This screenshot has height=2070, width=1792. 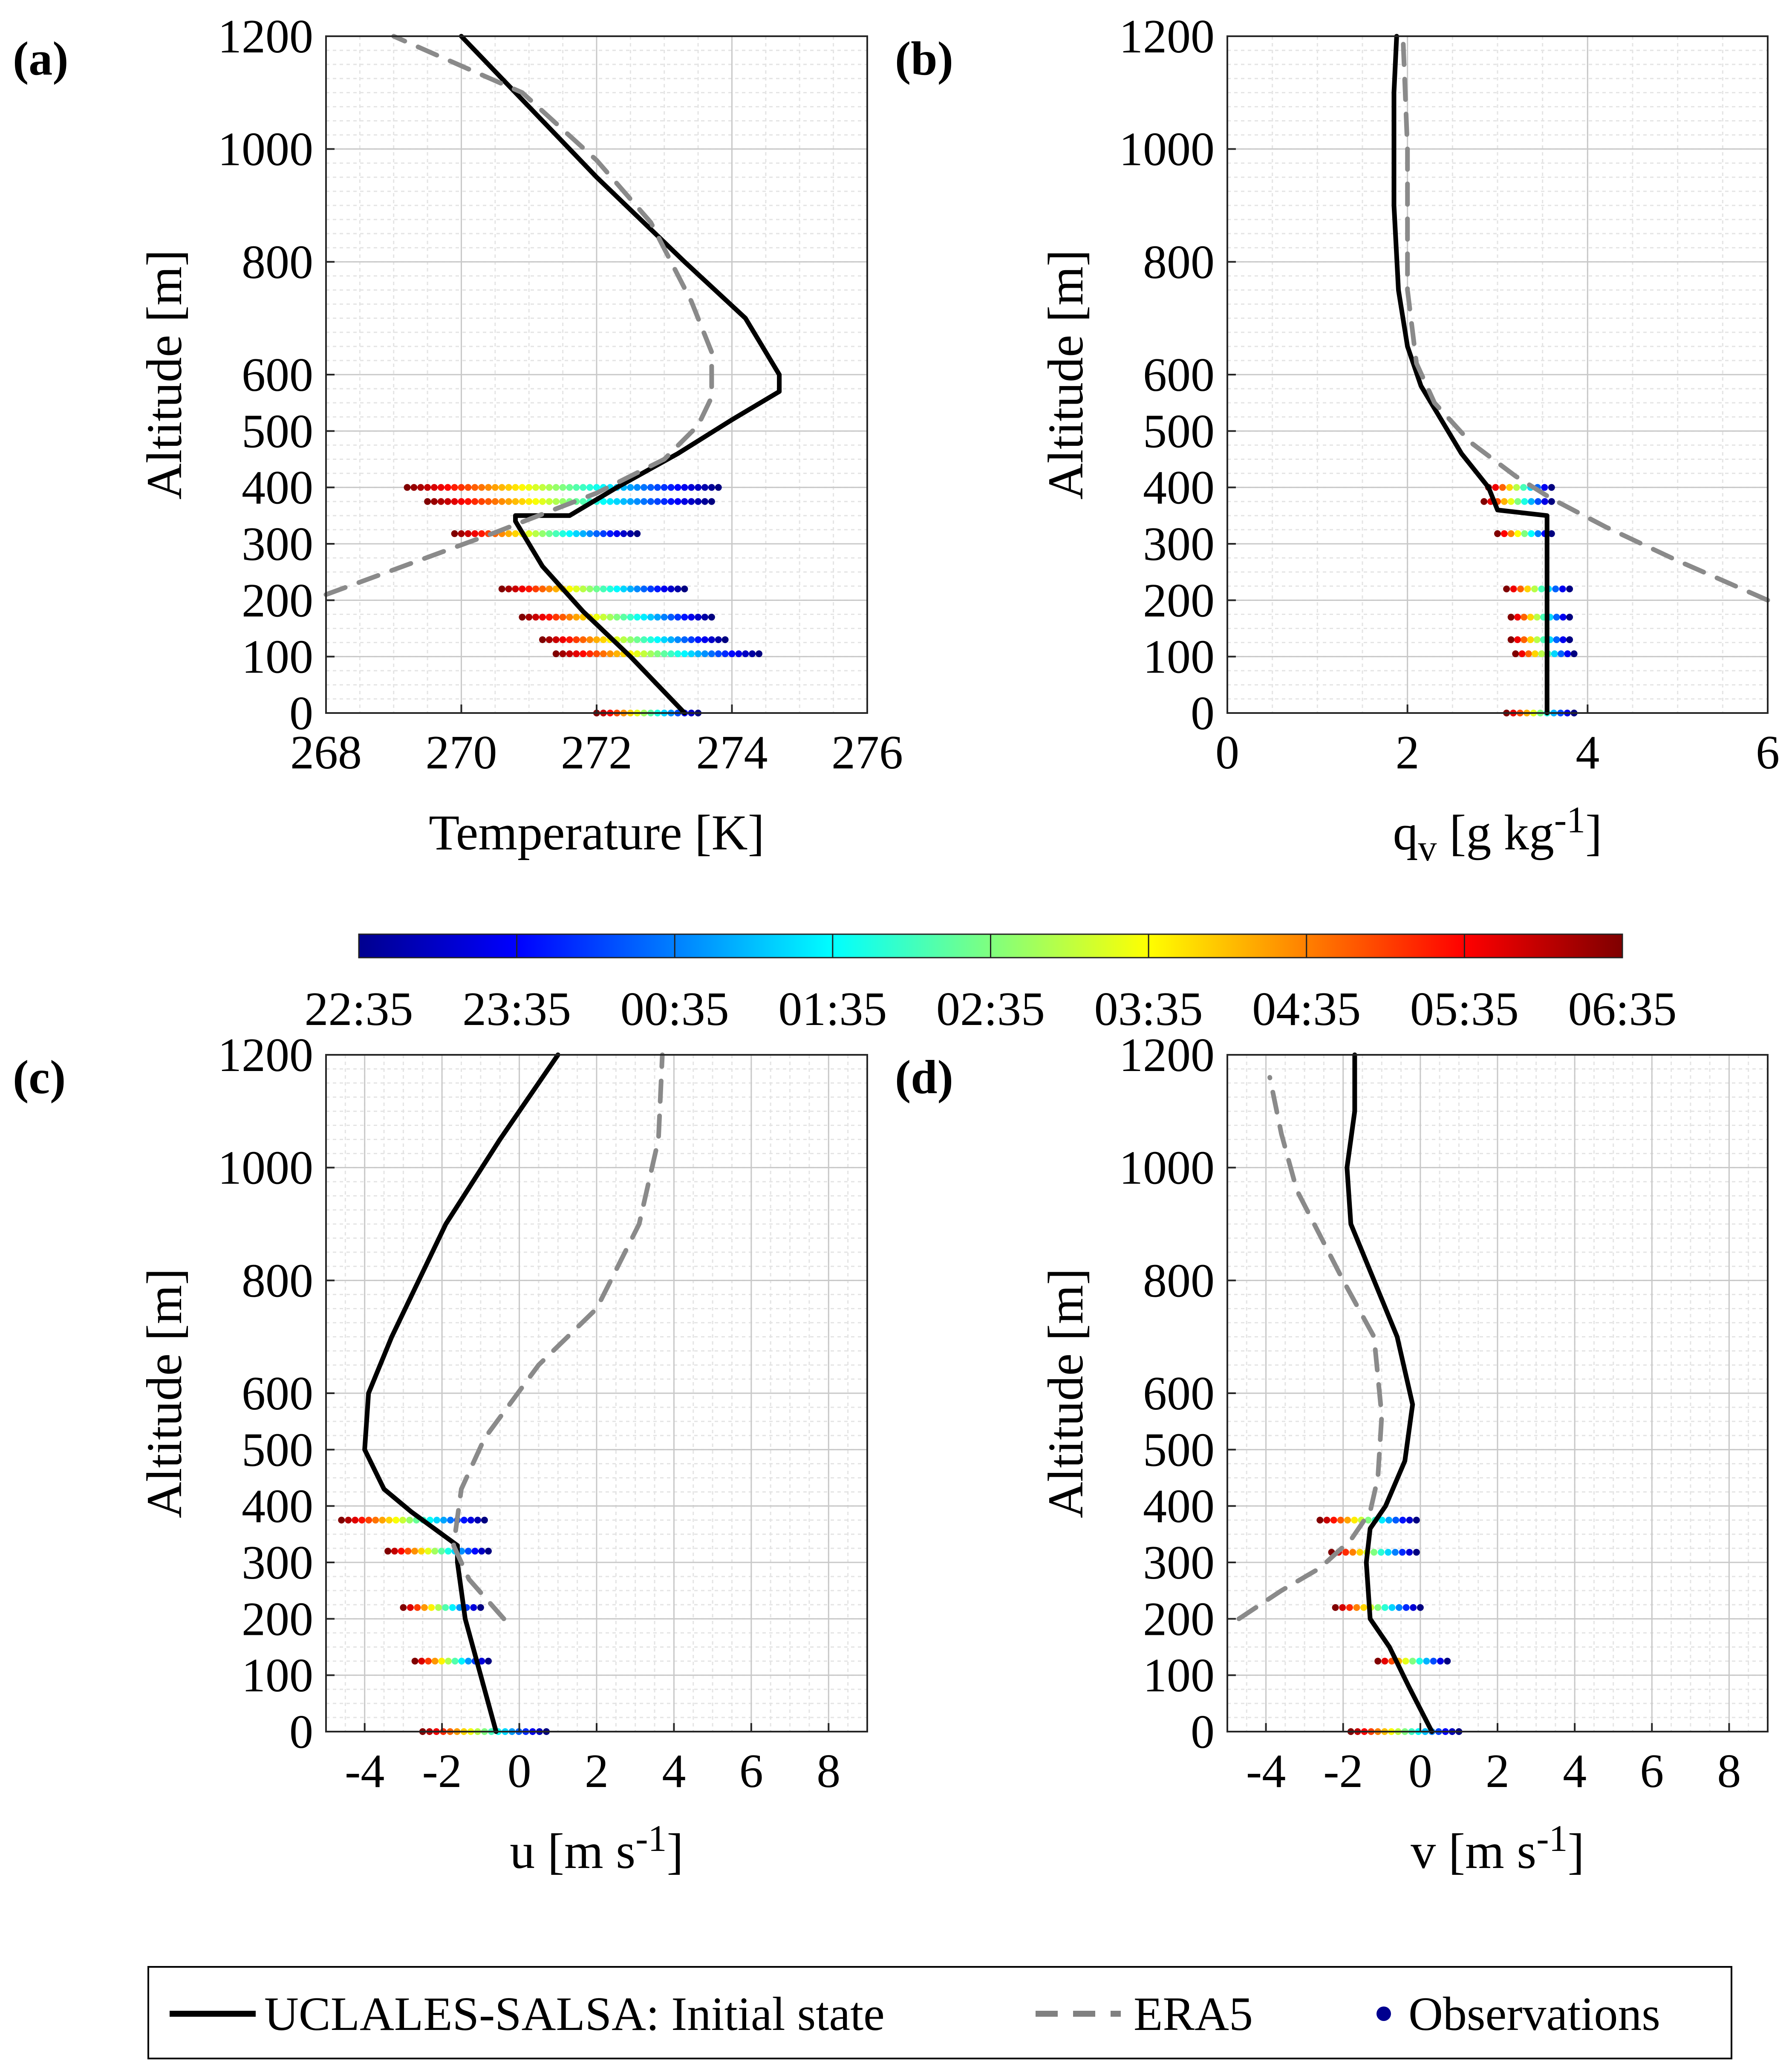 What do you see at coordinates (41, 58) in the screenshot?
I see `panel-label: (a)` at bounding box center [41, 58].